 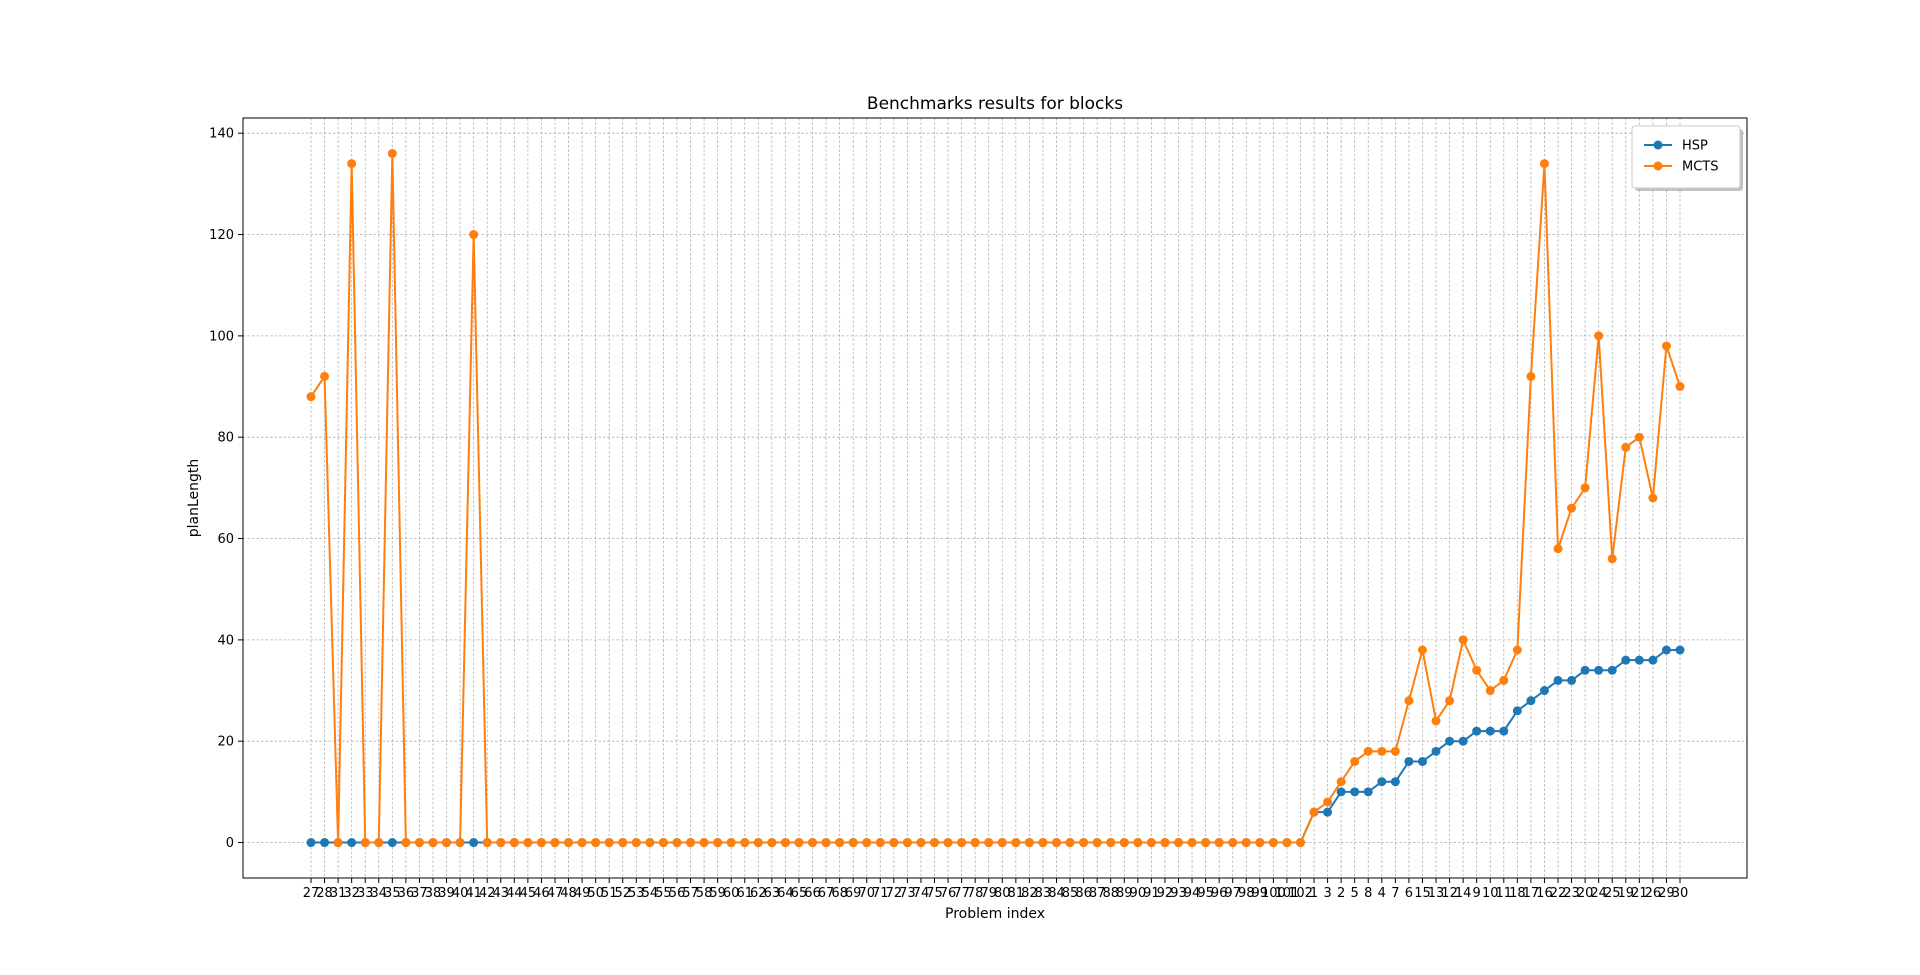 I want to click on x-tick-label: 33, so click(x=365, y=893).